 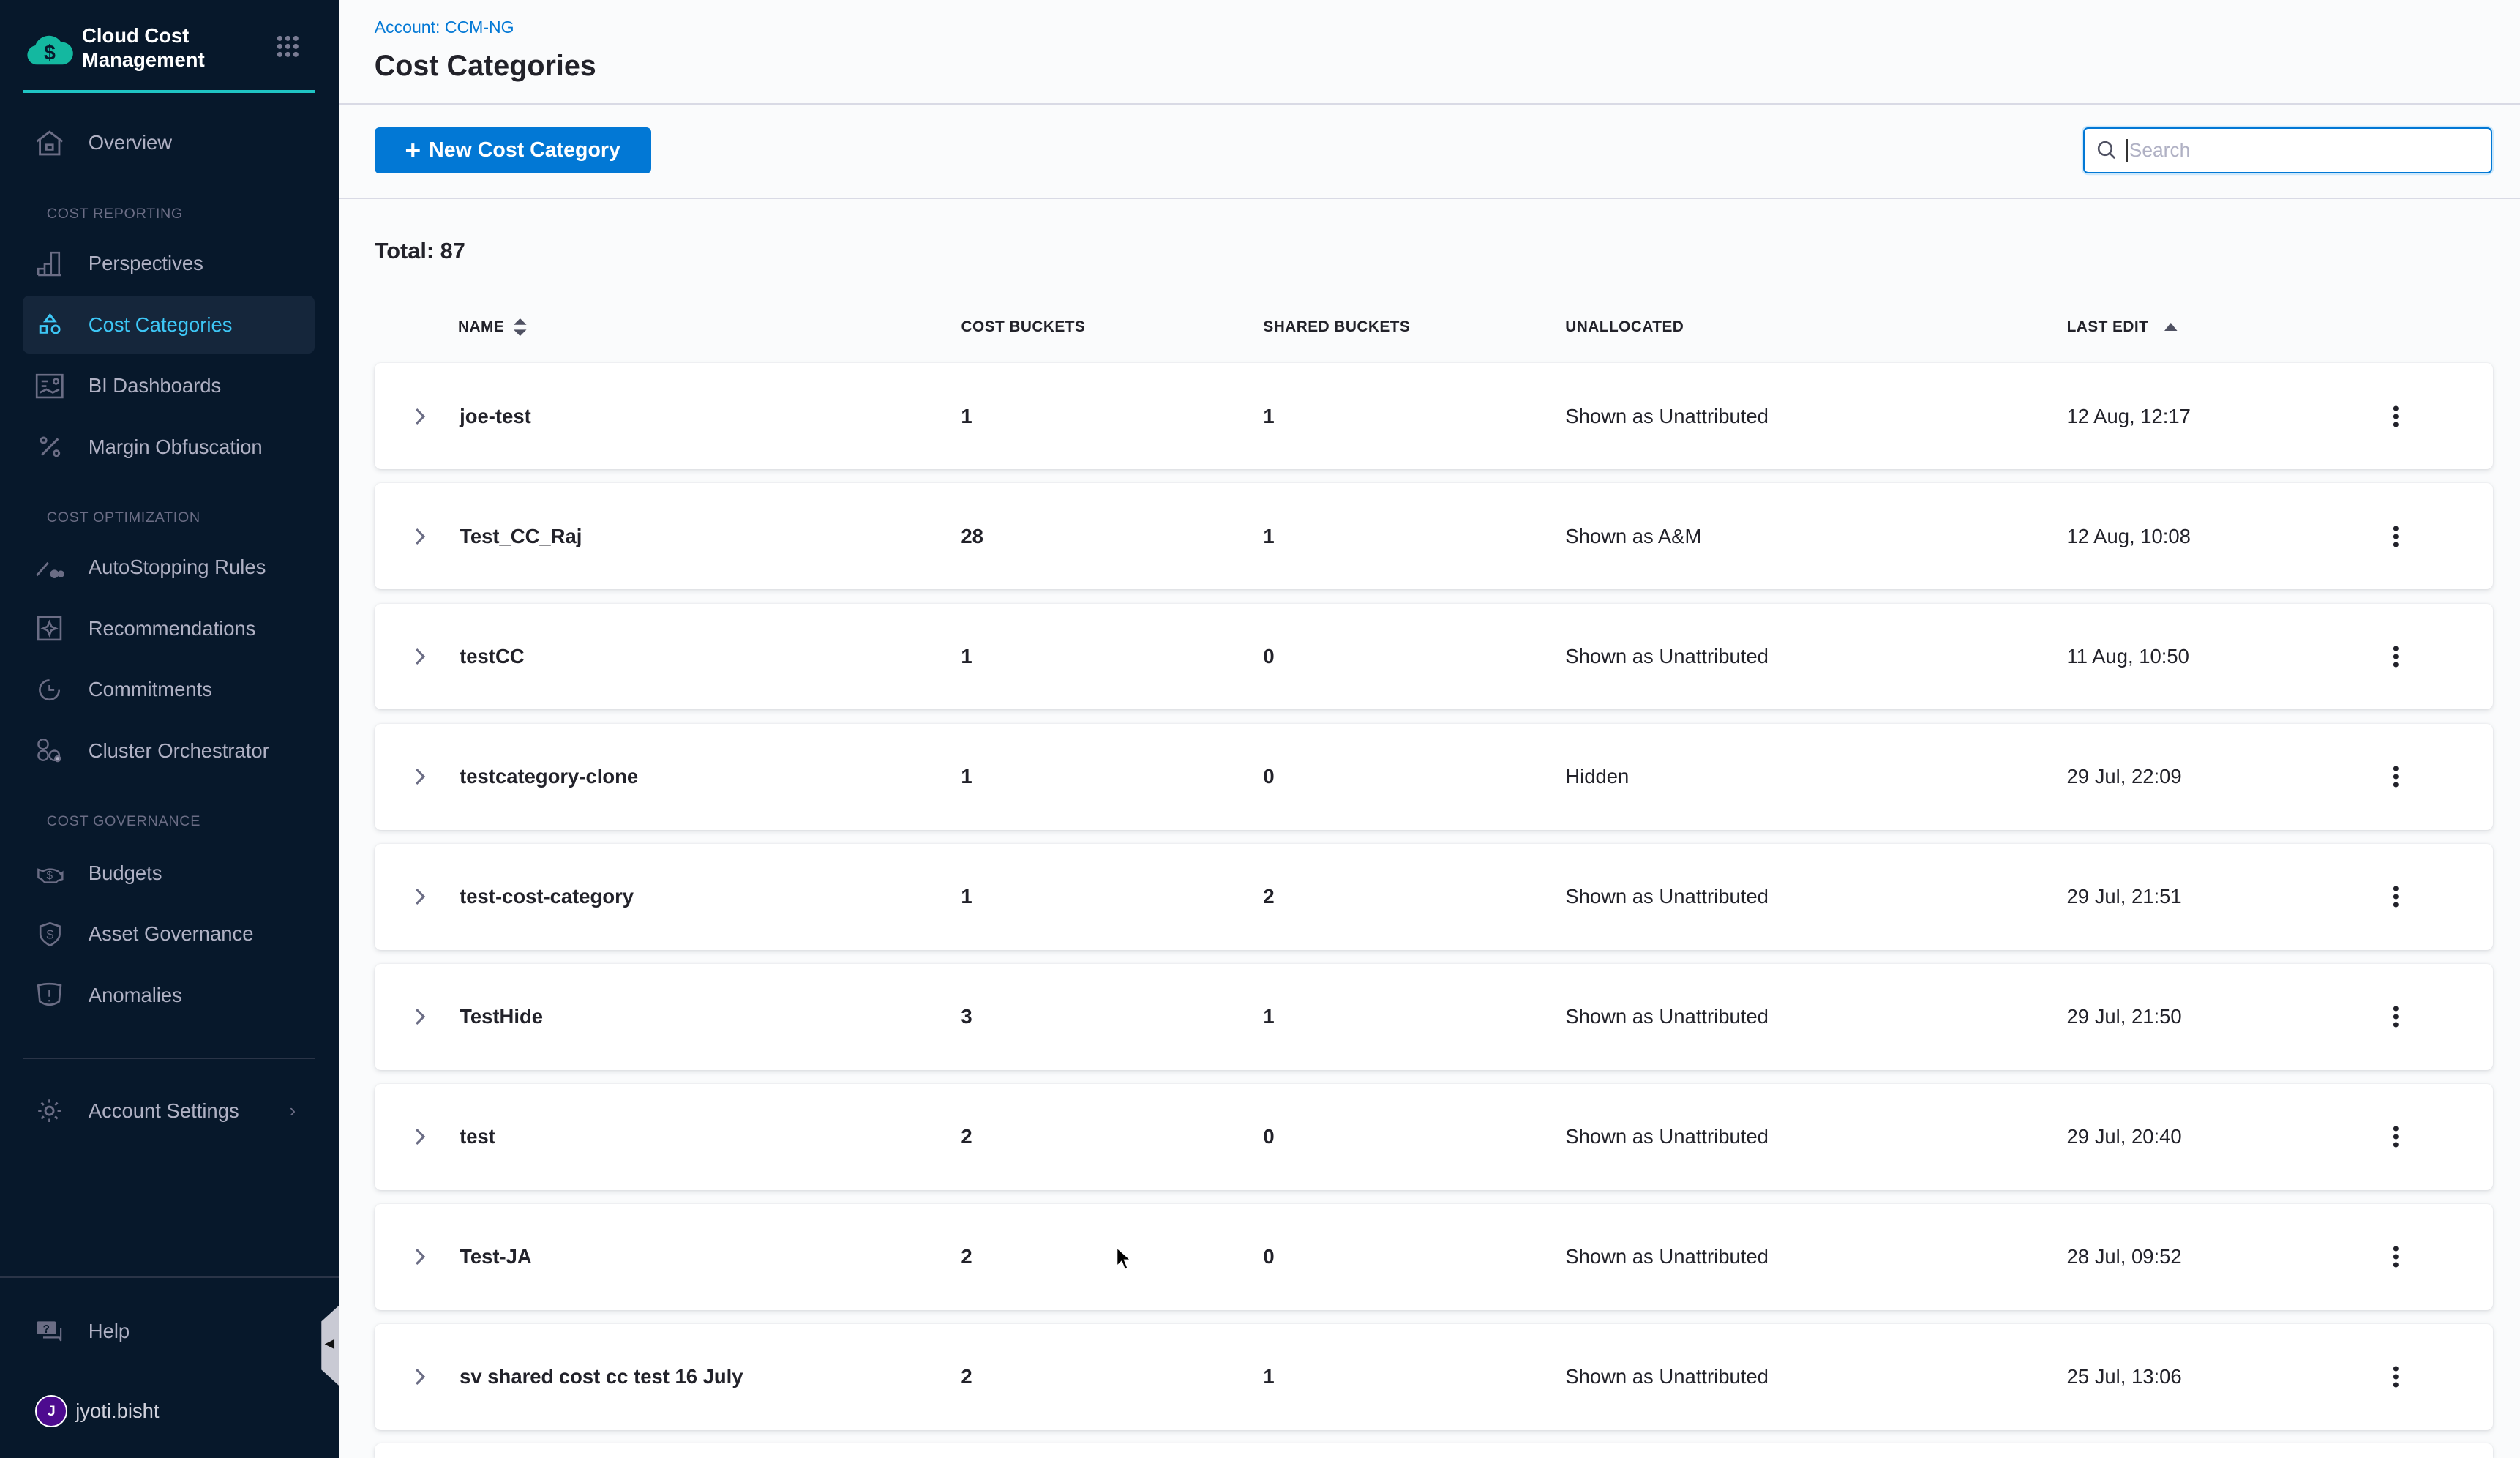 What do you see at coordinates (123, 821) in the screenshot?
I see `section-cost-governance: COST GOVERNANCE` at bounding box center [123, 821].